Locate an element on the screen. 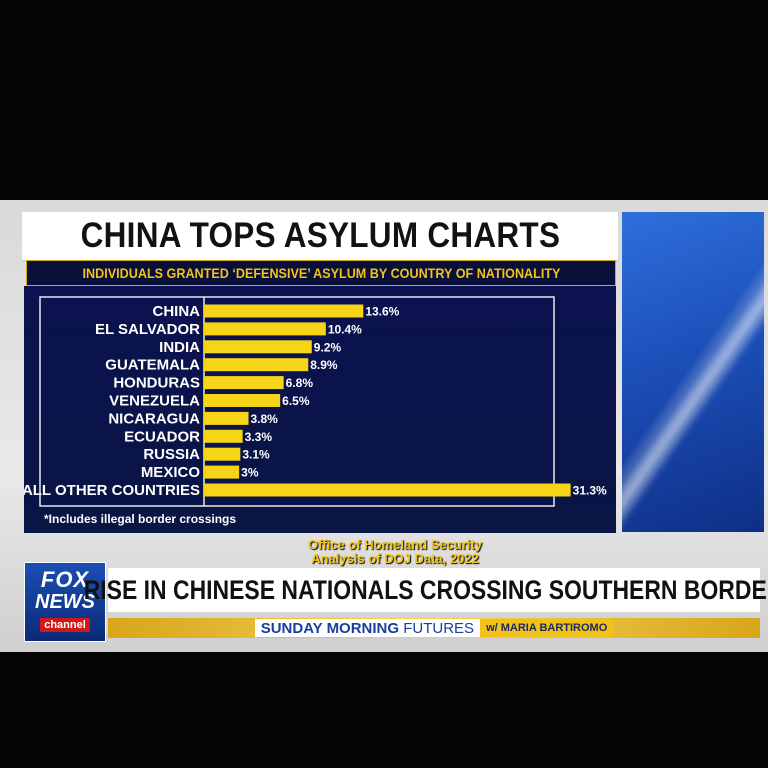 This screenshot has width=768, height=768. value-label: 3.1% is located at coordinates (256, 455).